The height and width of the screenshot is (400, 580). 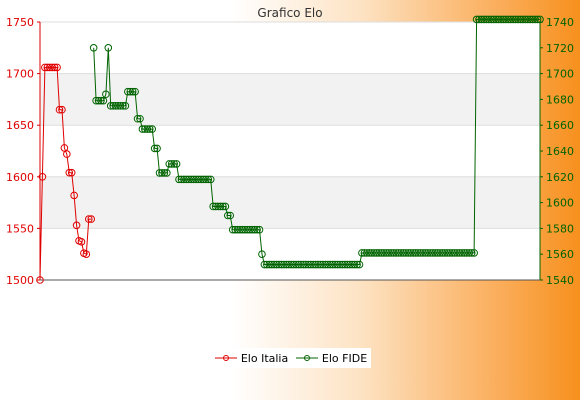 I want to click on legend-swatch-fide, so click(x=306, y=358).